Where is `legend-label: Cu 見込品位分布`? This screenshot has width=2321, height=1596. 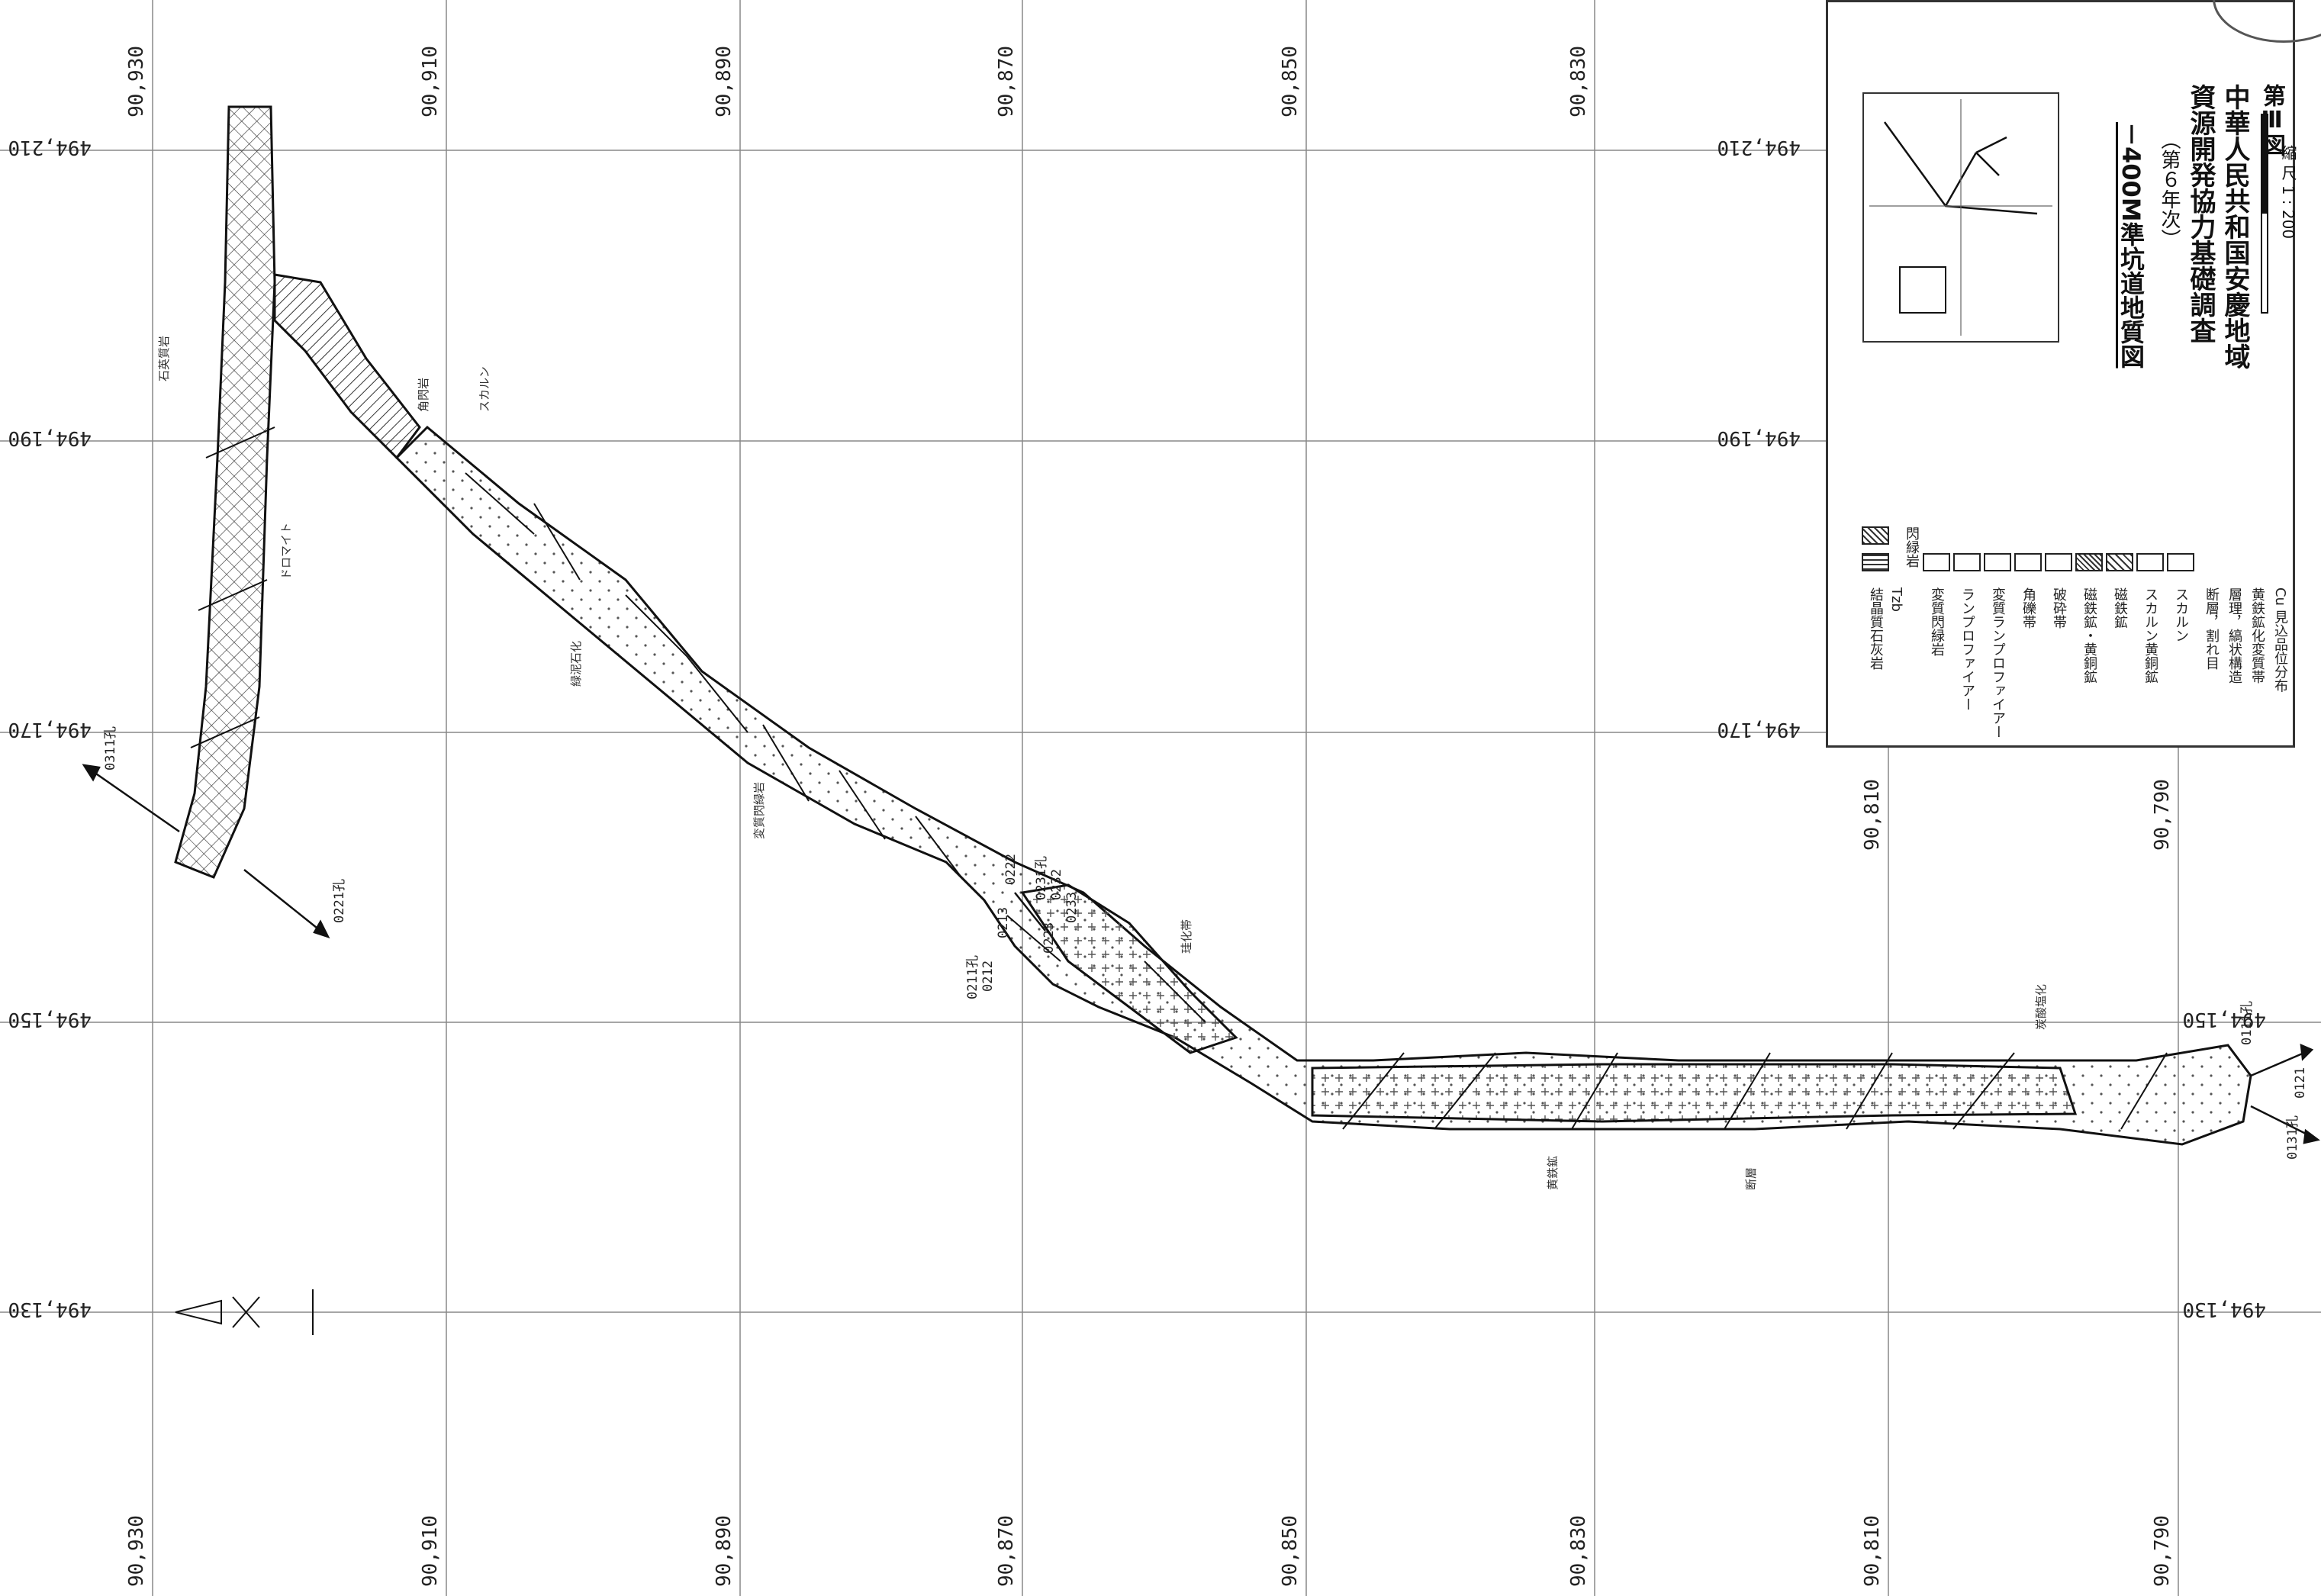
legend-label: Cu 見込品位分布 is located at coordinates (2280, 640).